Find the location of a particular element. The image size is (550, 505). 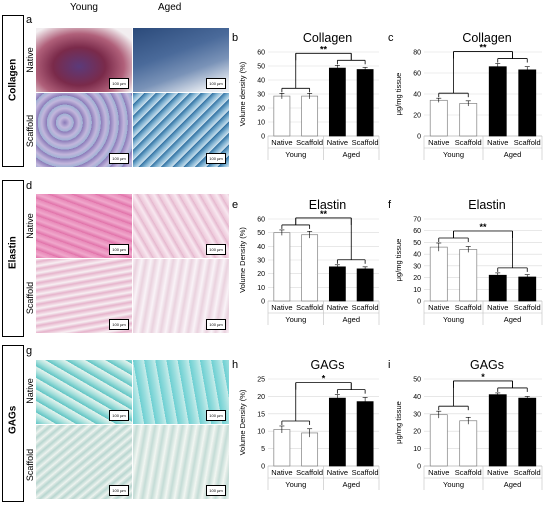

y-tick-label: 30 is located at coordinates (417, 266).